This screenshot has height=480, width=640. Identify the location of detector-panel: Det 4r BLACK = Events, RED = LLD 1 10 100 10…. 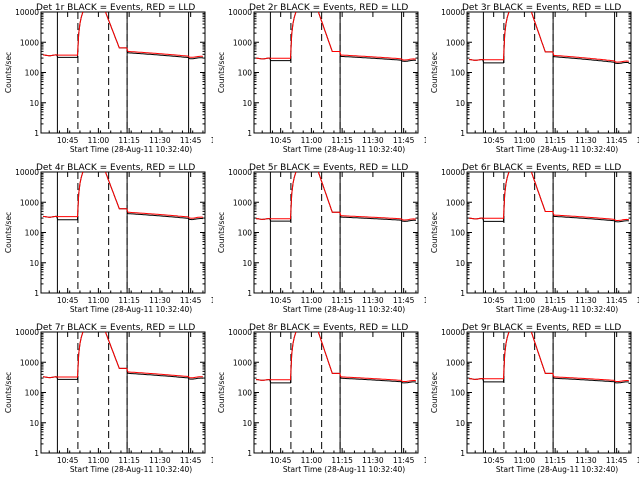
(106, 240).